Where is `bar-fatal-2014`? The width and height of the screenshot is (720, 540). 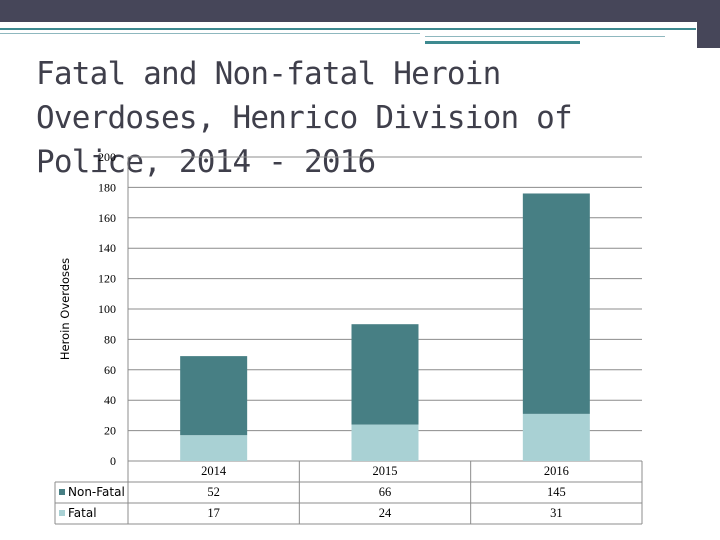
bar-fatal-2014 is located at coordinates (214, 448).